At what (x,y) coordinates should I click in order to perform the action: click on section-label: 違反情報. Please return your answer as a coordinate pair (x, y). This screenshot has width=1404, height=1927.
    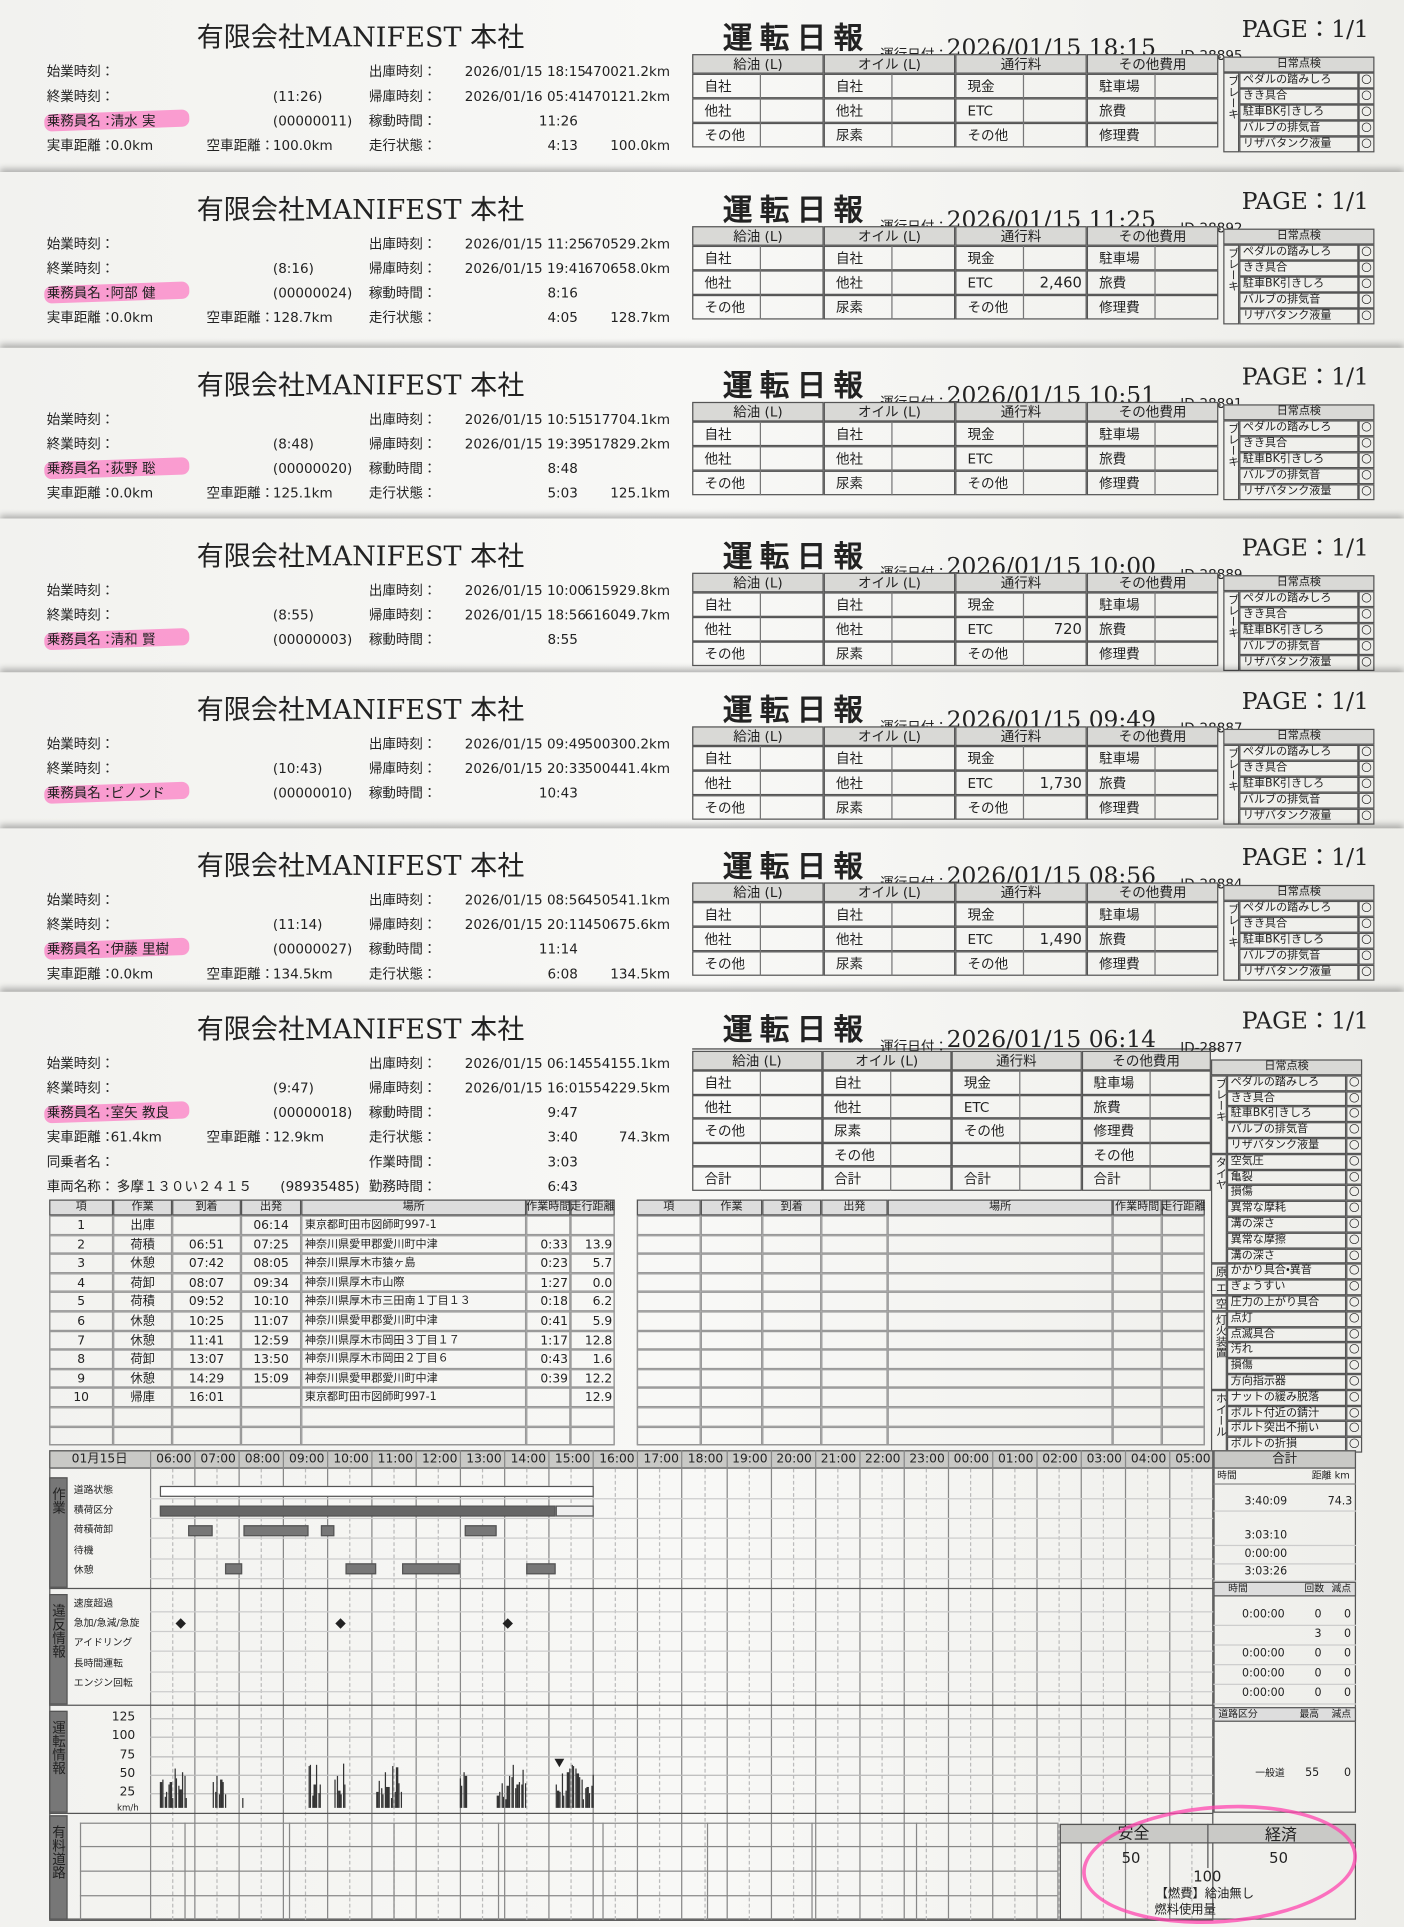
    Looking at the image, I should click on (58, 1630).